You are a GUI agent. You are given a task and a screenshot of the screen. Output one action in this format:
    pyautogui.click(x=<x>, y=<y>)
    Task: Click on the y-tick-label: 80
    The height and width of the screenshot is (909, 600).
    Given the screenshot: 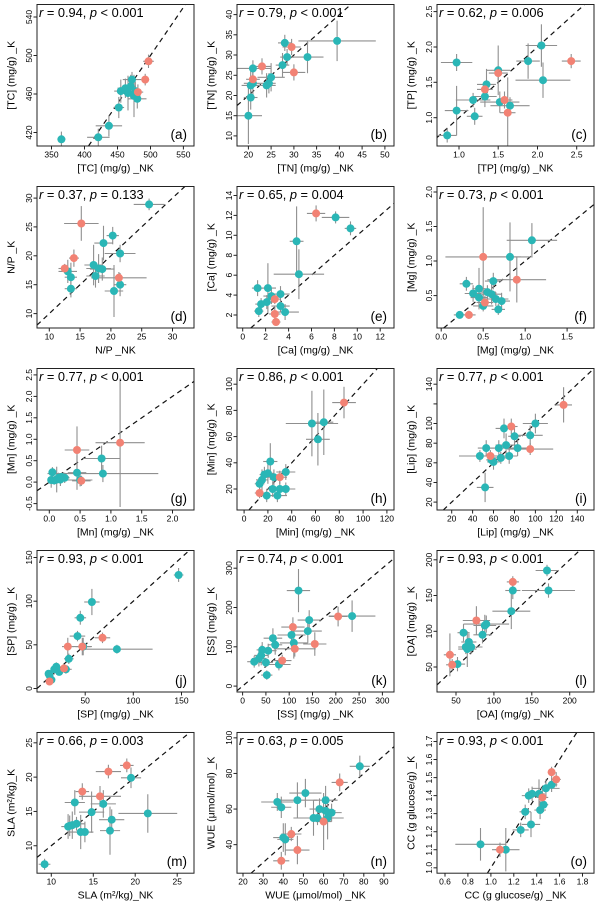 What is the action you would take?
    pyautogui.click(x=429, y=443)
    